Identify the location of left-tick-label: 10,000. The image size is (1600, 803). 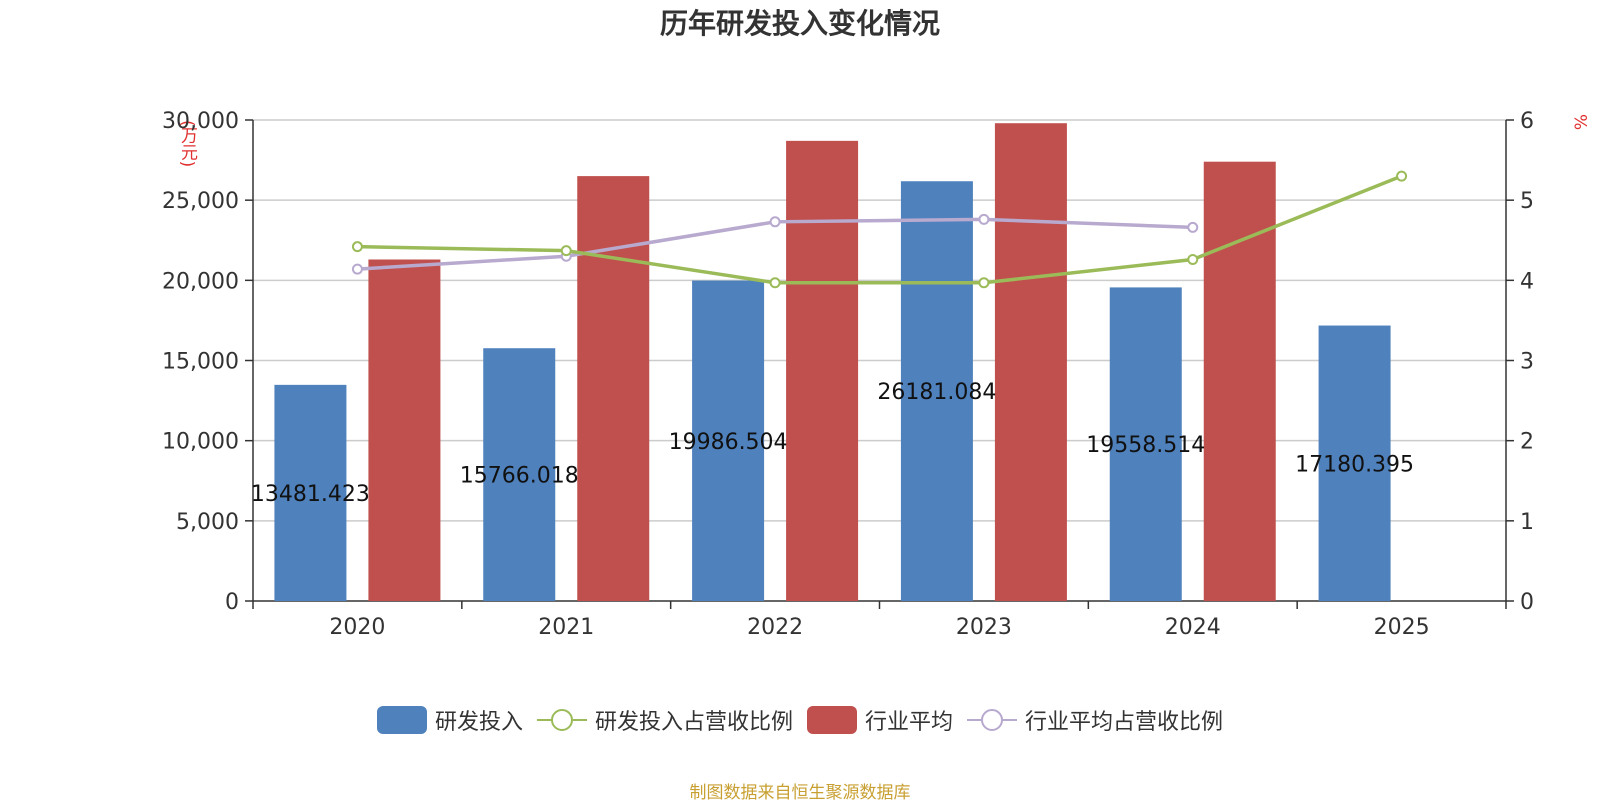
(200, 442).